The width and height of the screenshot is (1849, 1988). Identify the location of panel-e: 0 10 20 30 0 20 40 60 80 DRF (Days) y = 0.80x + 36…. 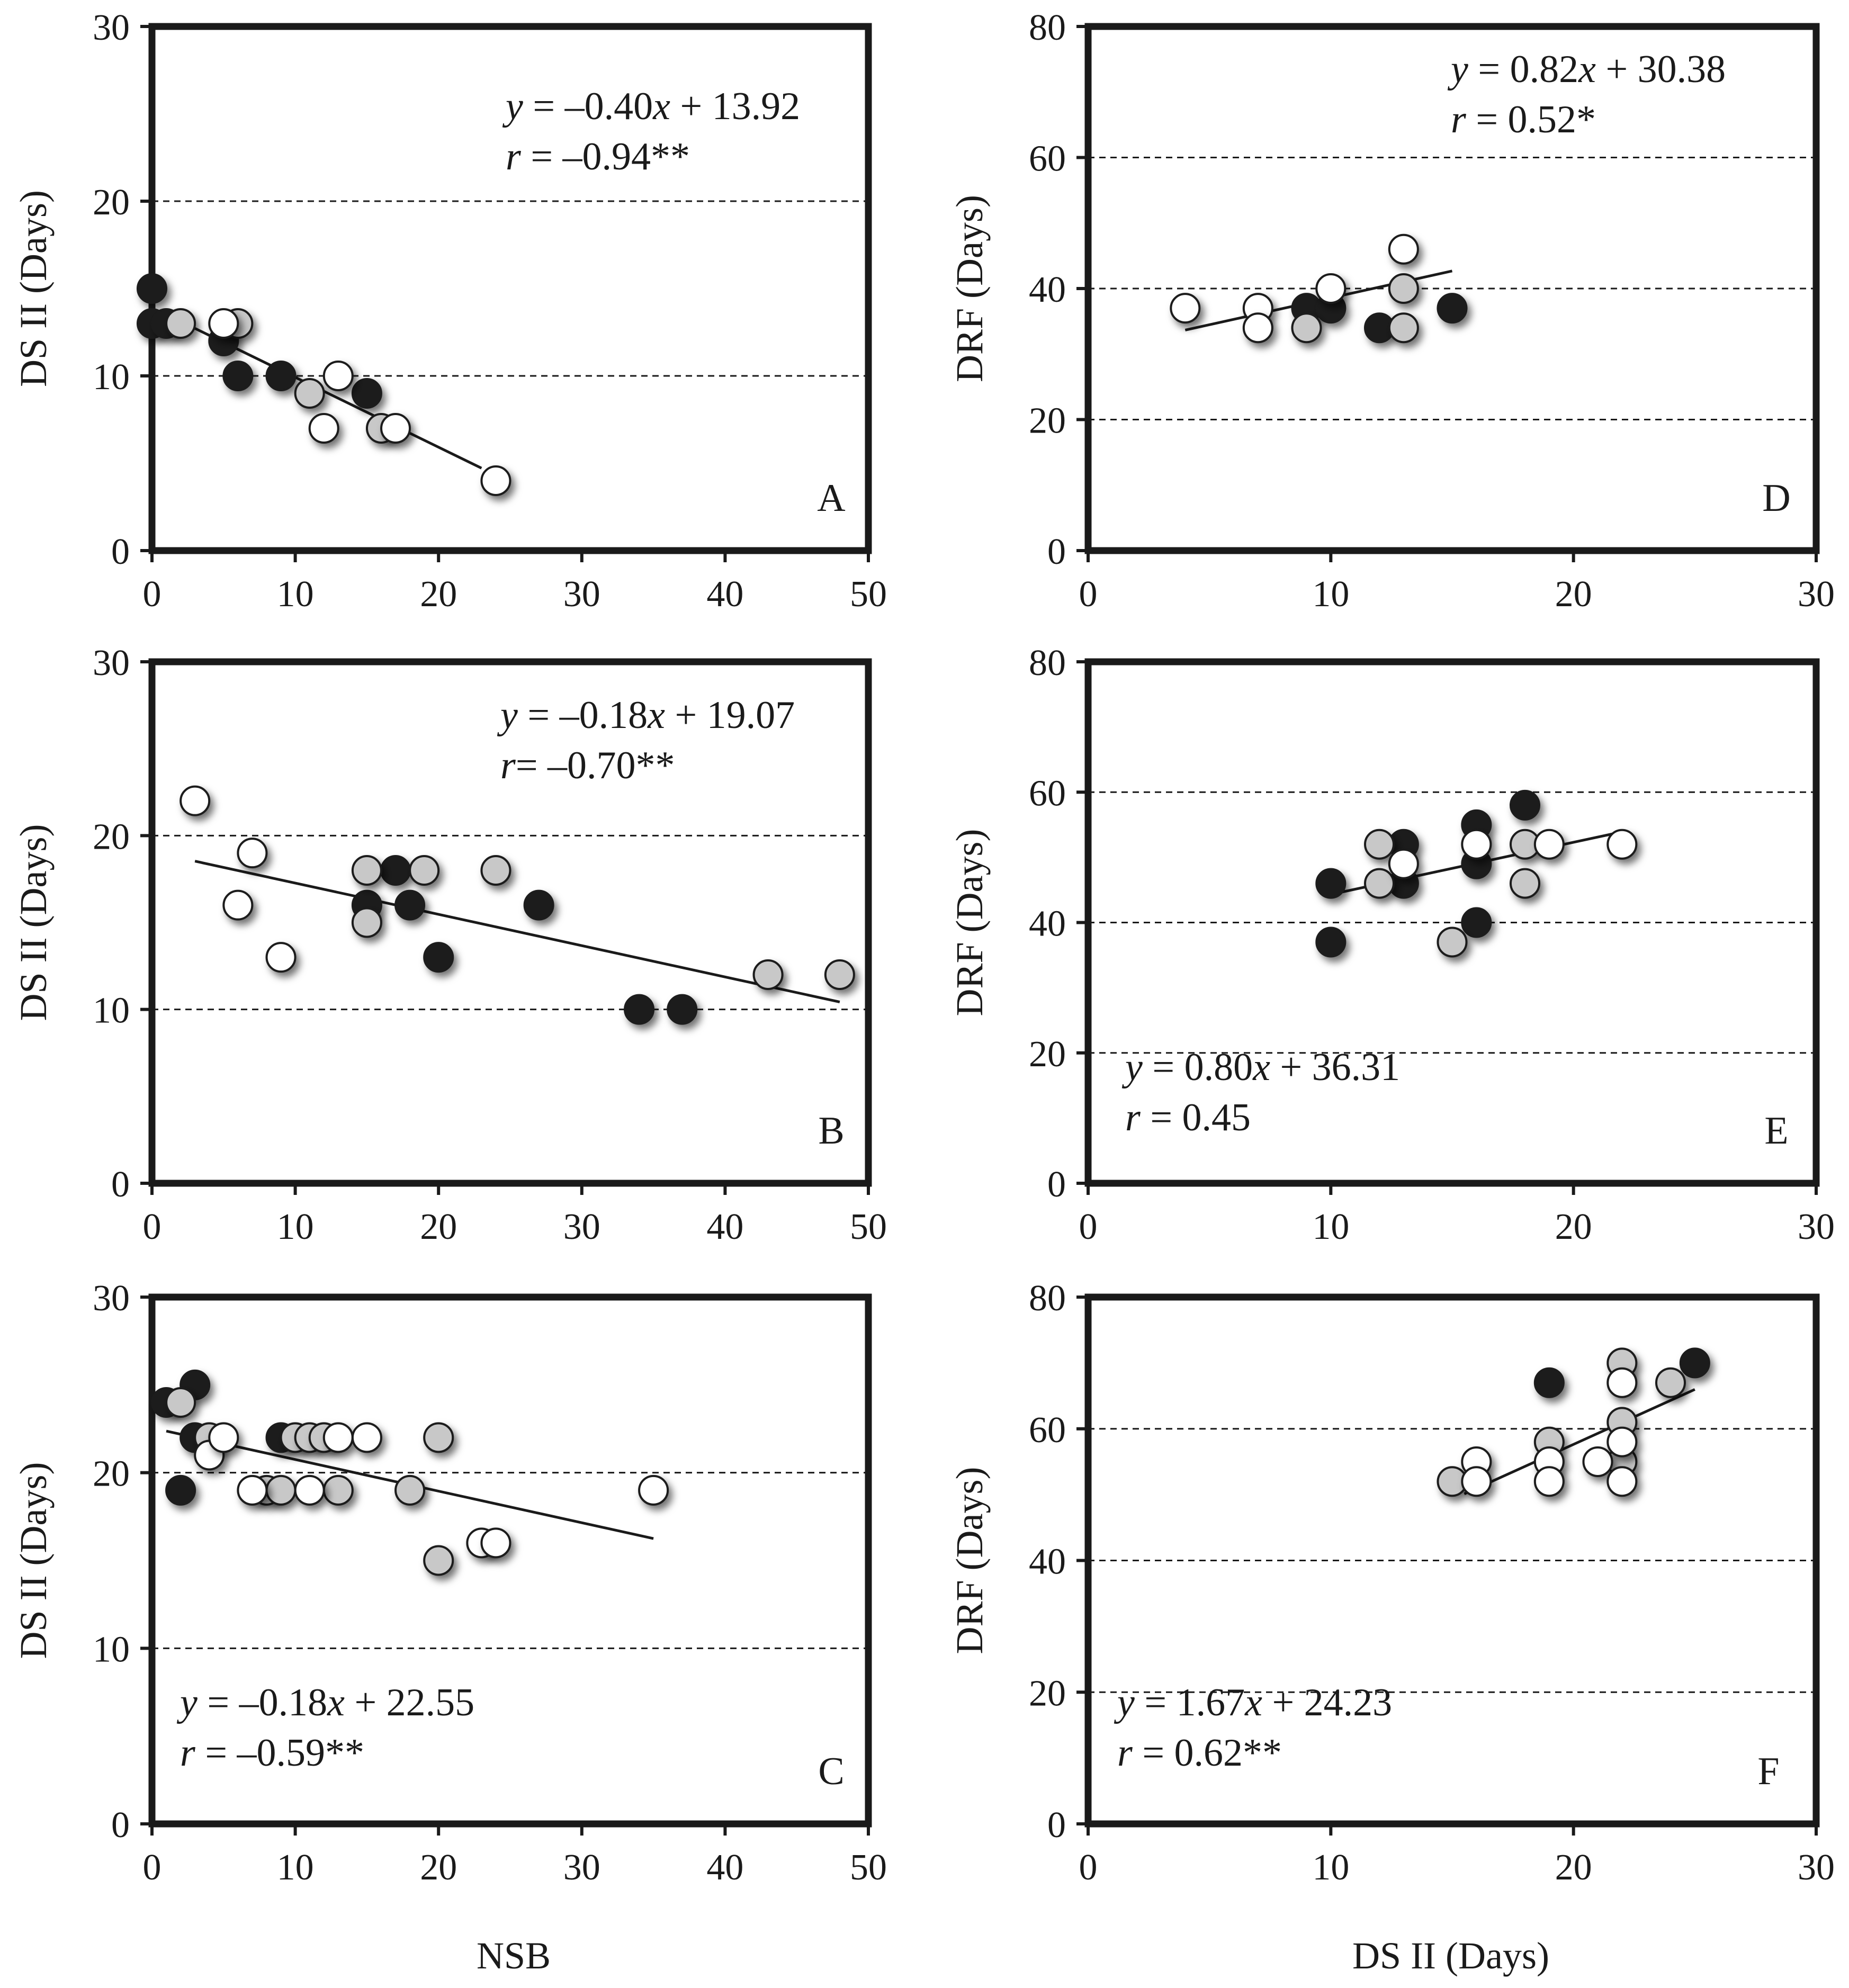
(1391, 945).